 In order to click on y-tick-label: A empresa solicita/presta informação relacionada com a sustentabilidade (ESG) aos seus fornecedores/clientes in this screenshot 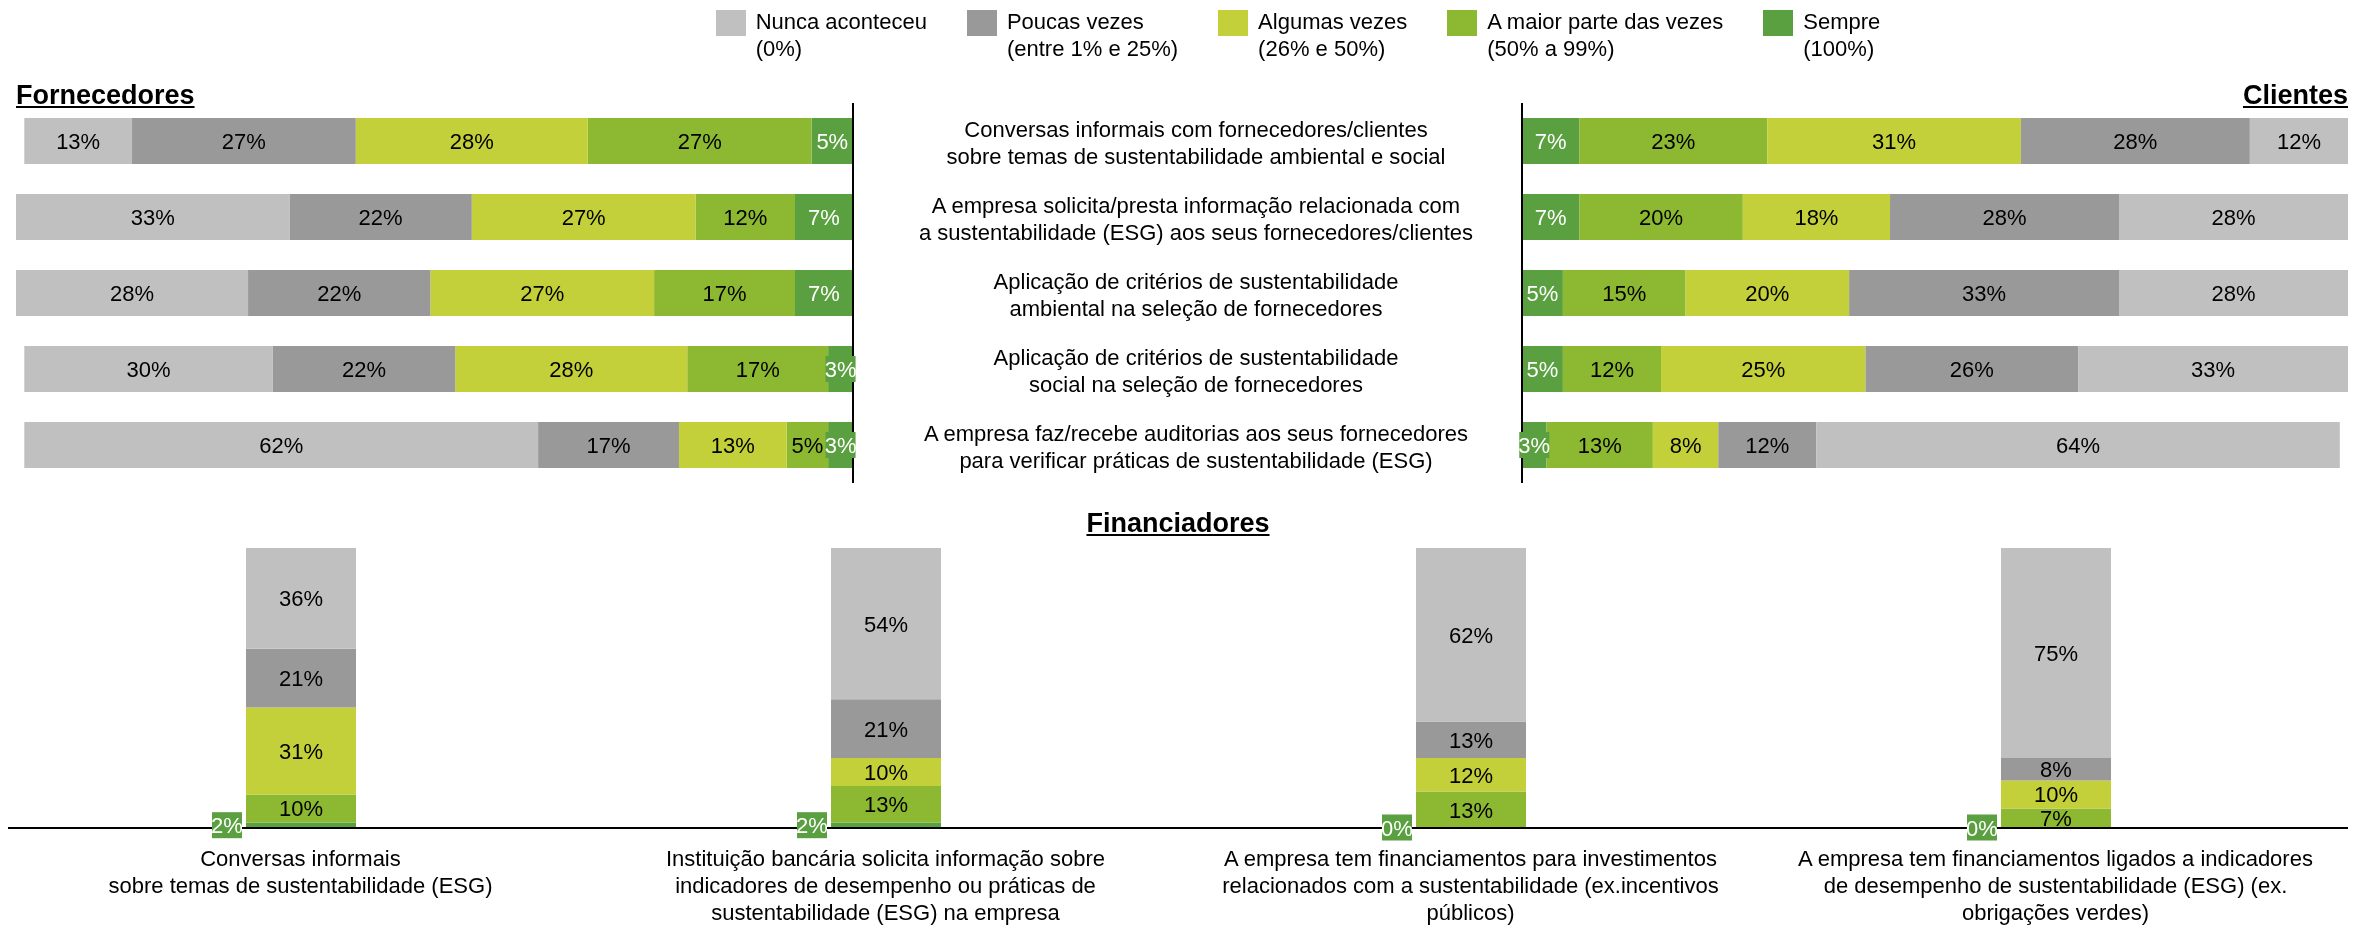, I will do `click(1196, 219)`.